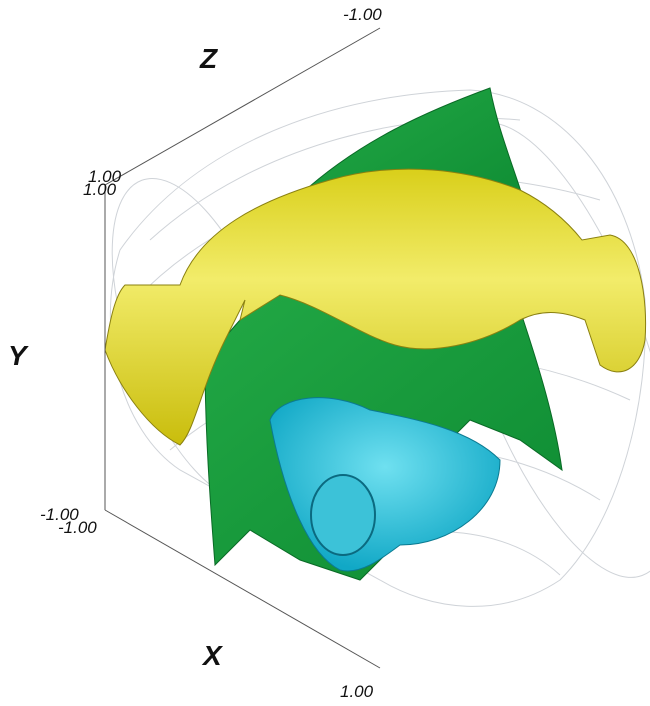 Image resolution: width=650 pixels, height=706 pixels. Describe the element at coordinates (77, 527) in the screenshot. I see `x-tick-start: -1.00` at that location.